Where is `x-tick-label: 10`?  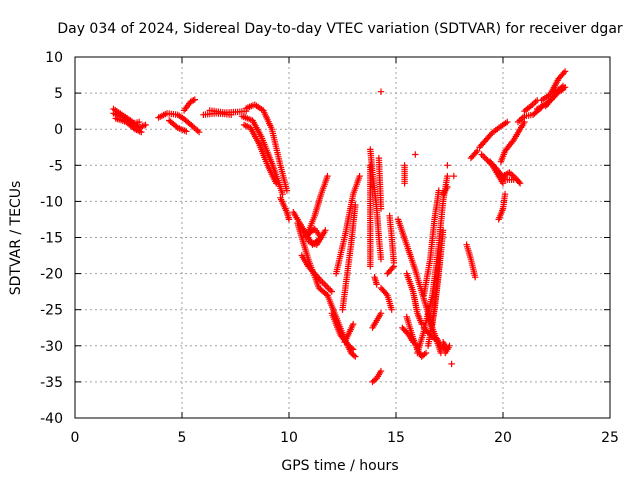 x-tick-label: 10 is located at coordinates (289, 438).